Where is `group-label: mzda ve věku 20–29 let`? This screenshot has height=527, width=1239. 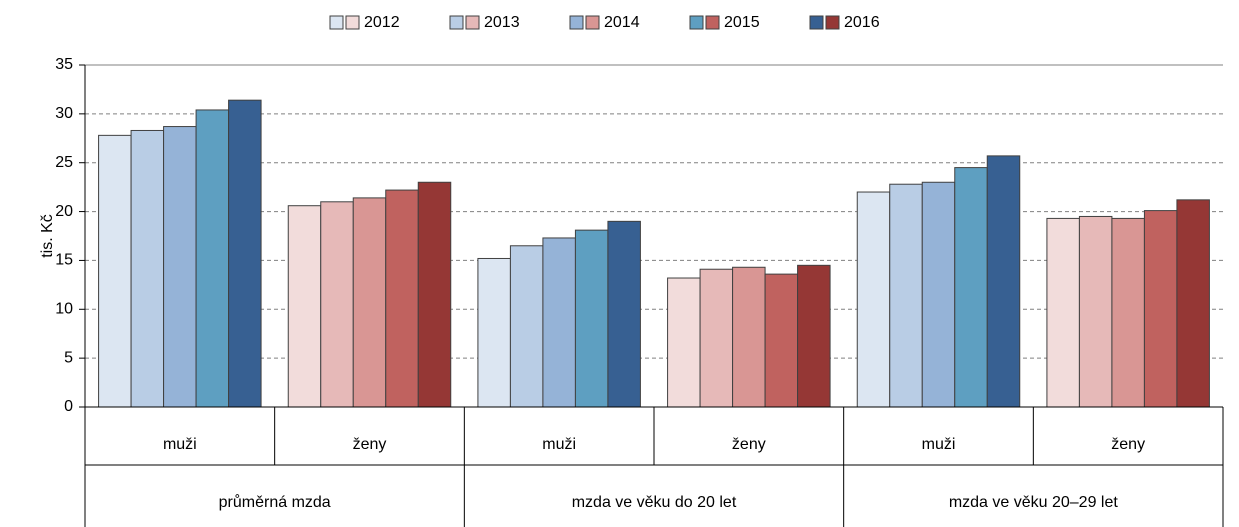 group-label: mzda ve věku 20–29 let is located at coordinates (1034, 502).